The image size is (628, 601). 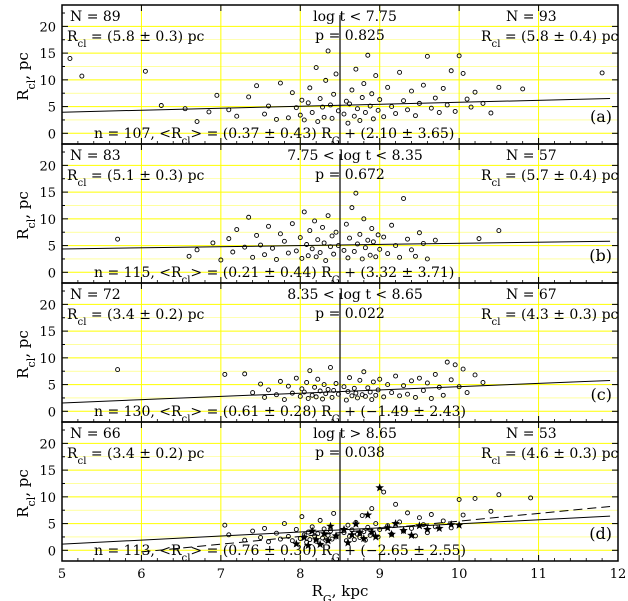 I want to click on y-tick-label: 20, so click(x=47, y=305).